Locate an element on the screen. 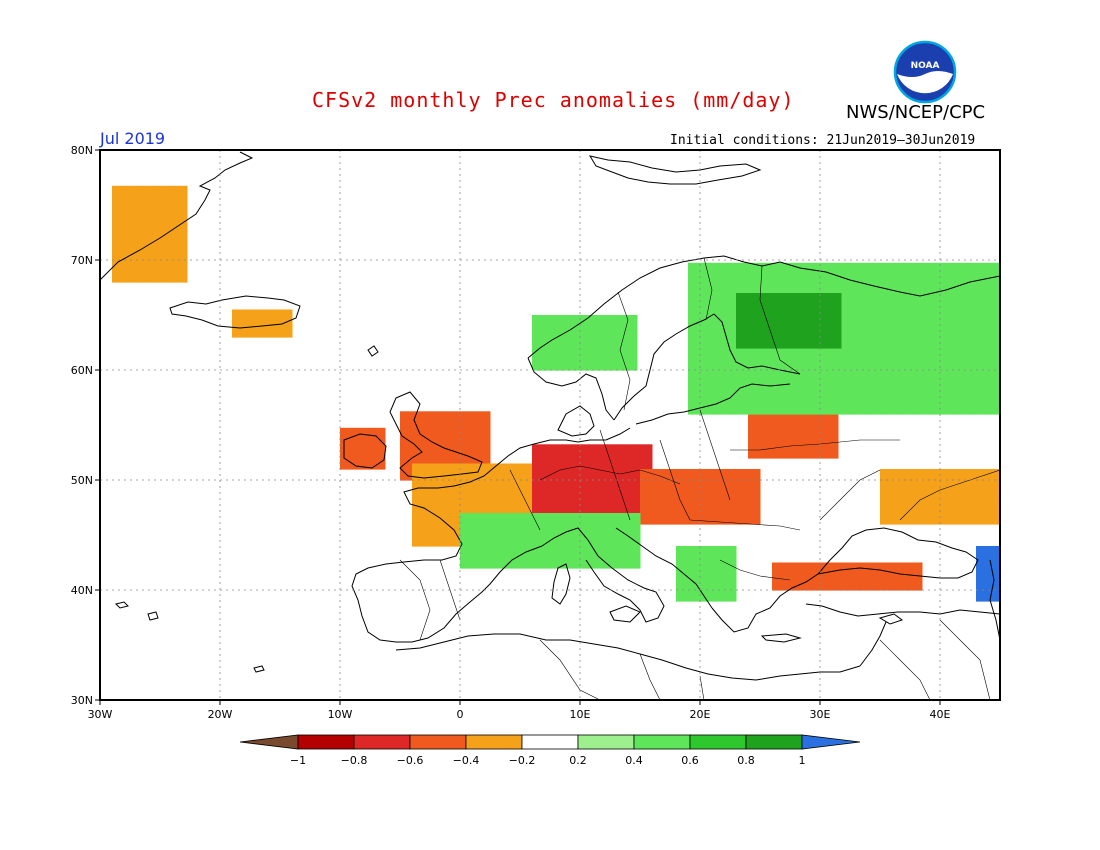  colorbar-label: 1 is located at coordinates (802, 760).